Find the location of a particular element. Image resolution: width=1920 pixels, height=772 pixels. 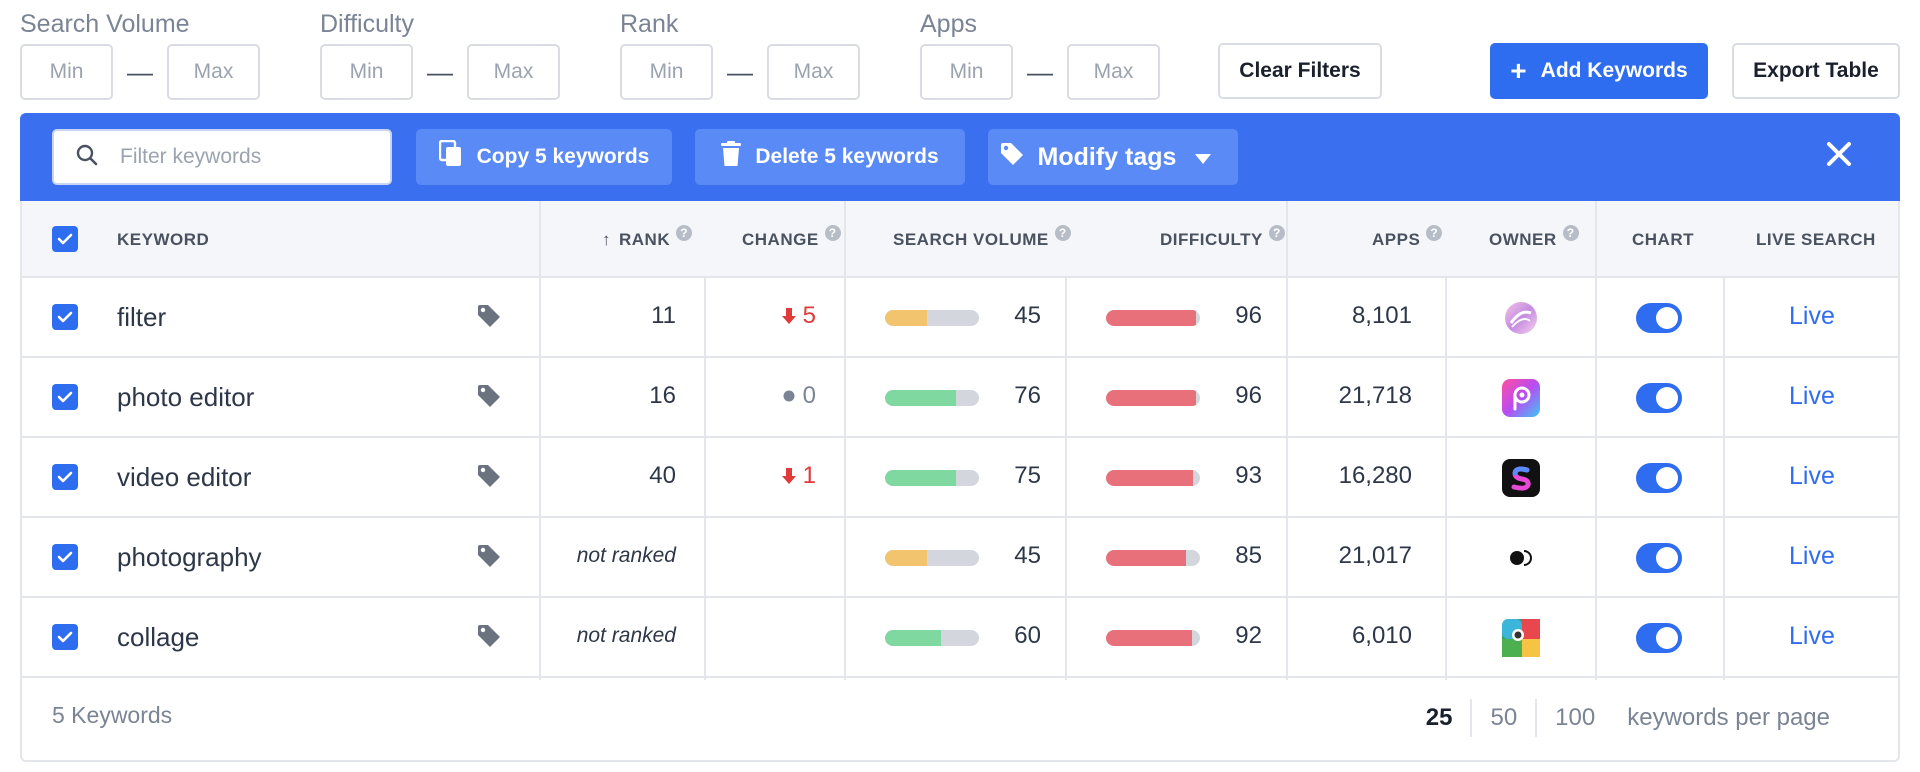

apps-value: 8,101 is located at coordinates (1381, 315).